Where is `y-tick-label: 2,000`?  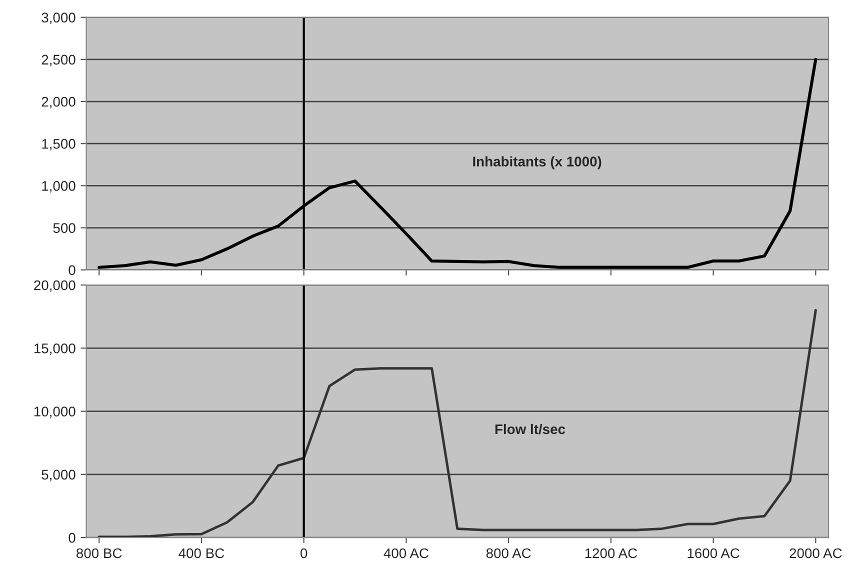
y-tick-label: 2,000 is located at coordinates (59, 102).